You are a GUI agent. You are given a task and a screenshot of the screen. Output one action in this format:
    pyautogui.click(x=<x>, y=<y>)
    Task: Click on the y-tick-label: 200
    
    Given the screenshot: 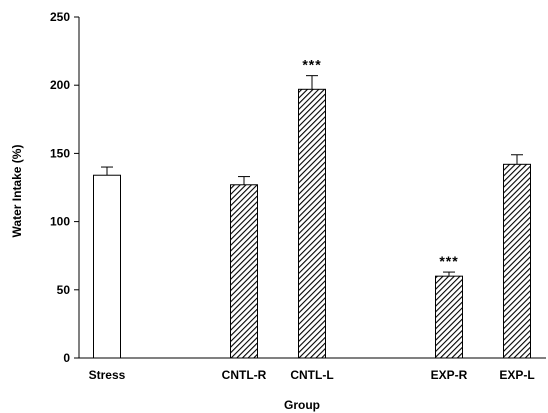 What is the action you would take?
    pyautogui.click(x=60, y=85)
    